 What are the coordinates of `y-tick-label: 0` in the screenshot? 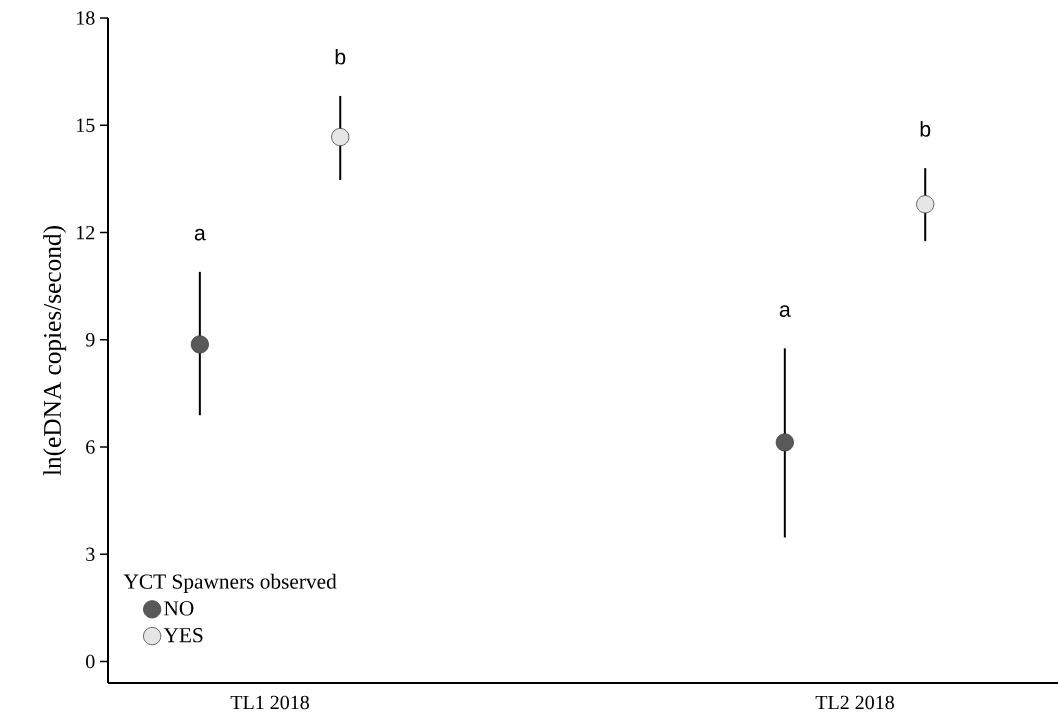 It's located at (90, 661).